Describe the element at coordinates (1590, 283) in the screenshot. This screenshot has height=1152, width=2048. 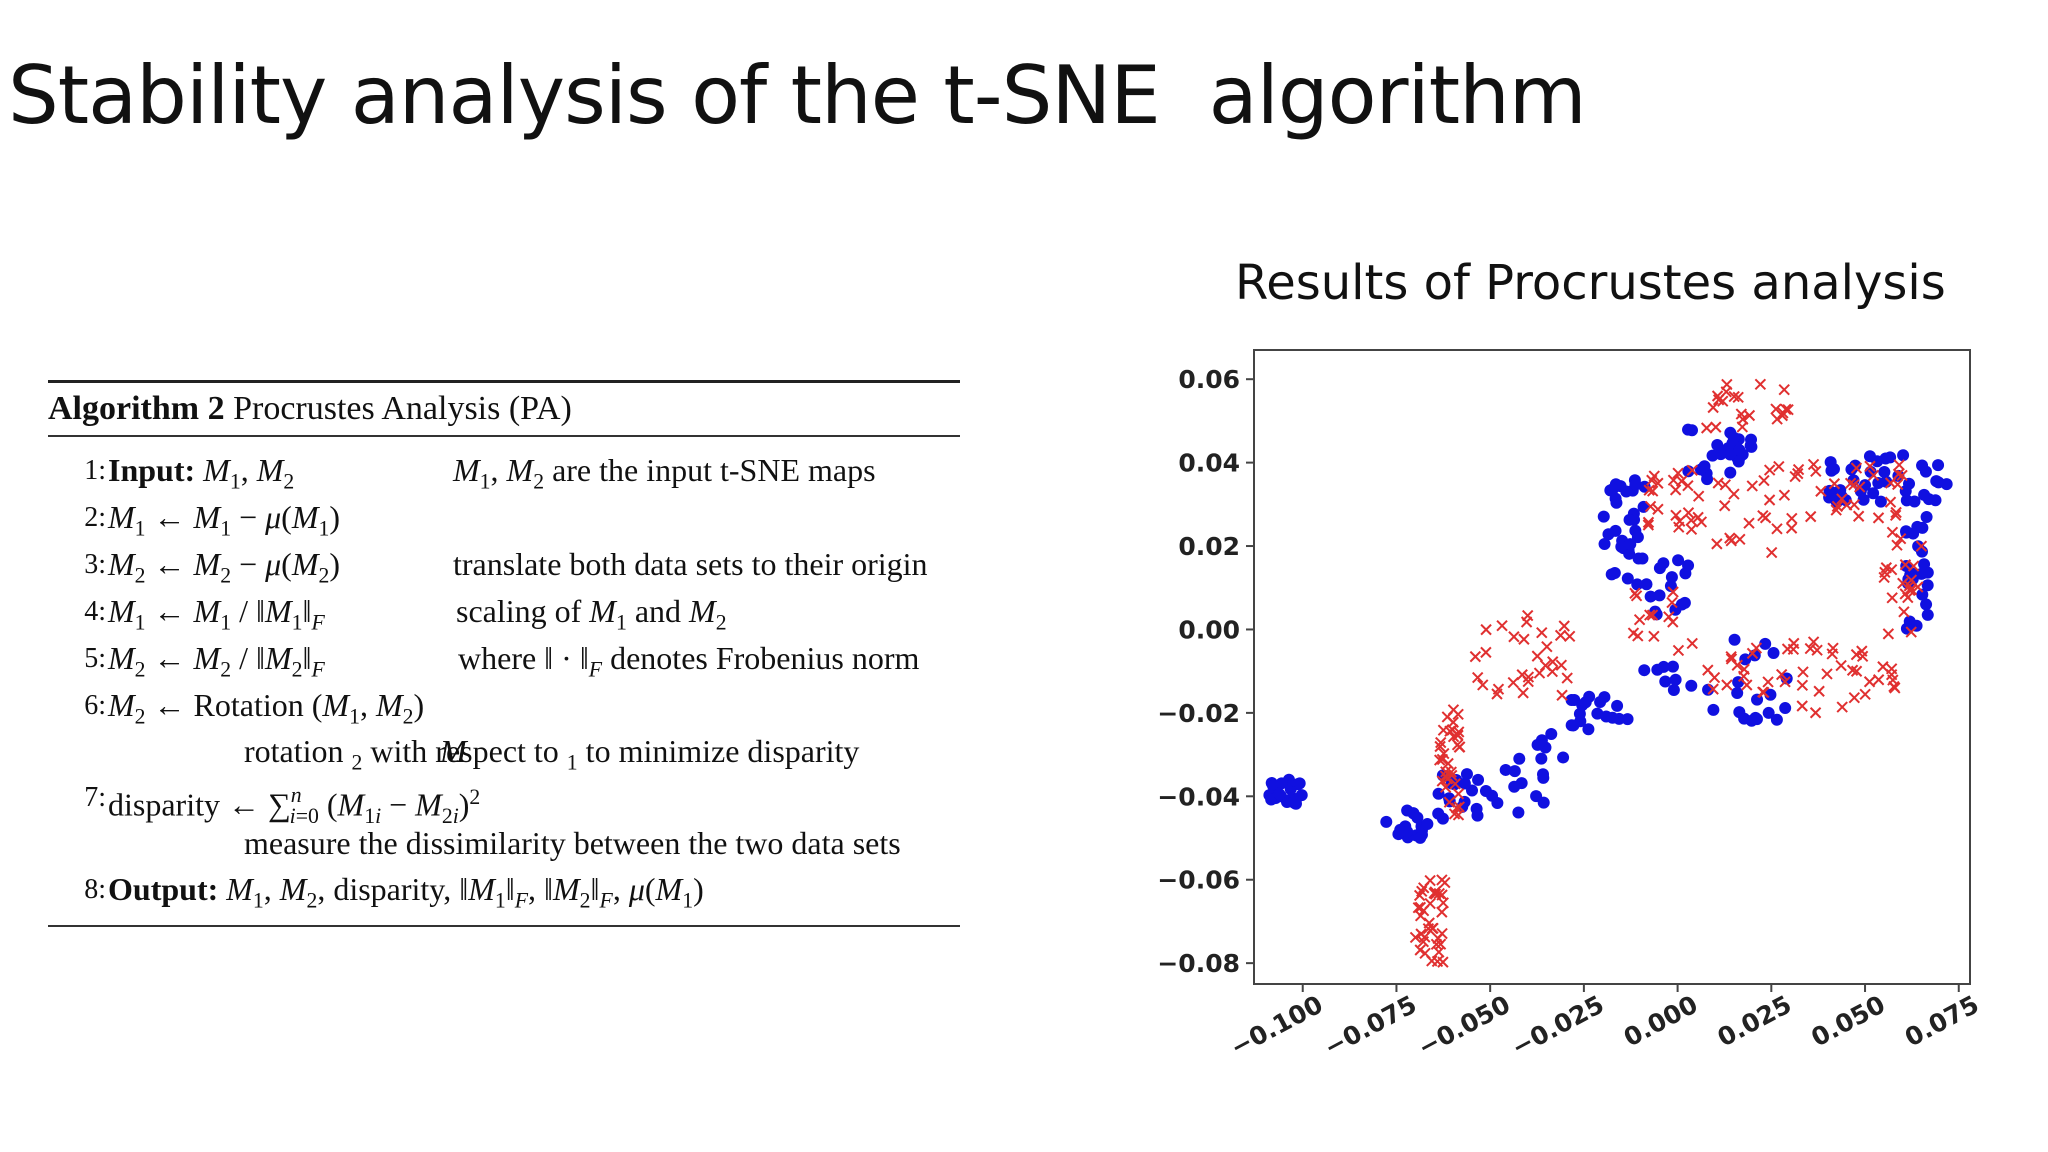
I see `plot-heading: Results of Procrustes analysis` at that location.